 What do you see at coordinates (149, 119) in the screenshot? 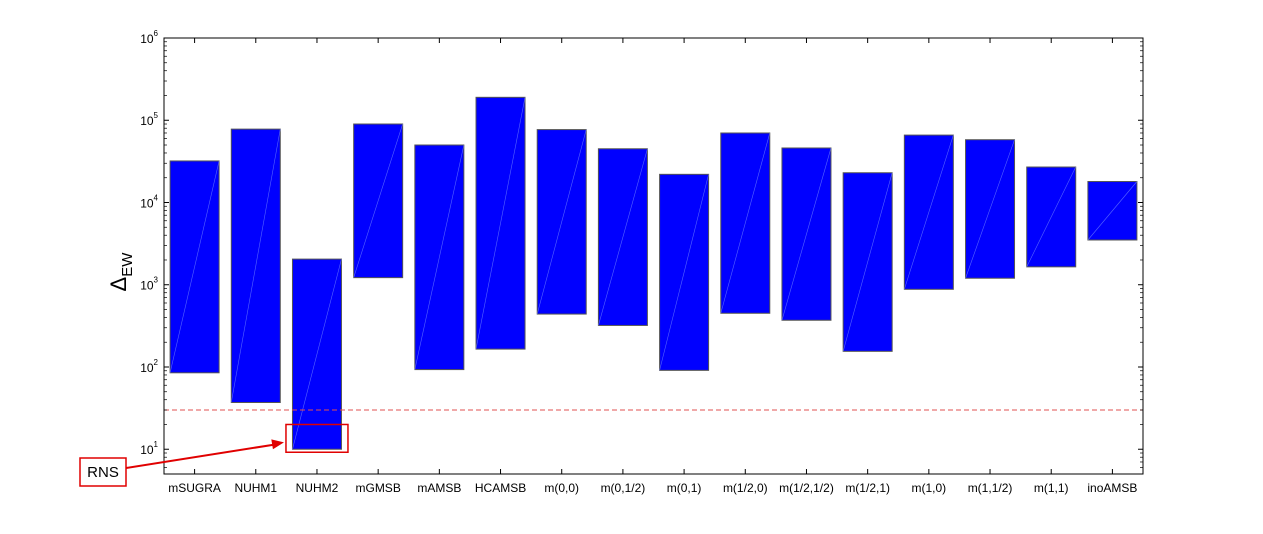
I see `y-tick-label-4: 10⁵` at bounding box center [149, 119].